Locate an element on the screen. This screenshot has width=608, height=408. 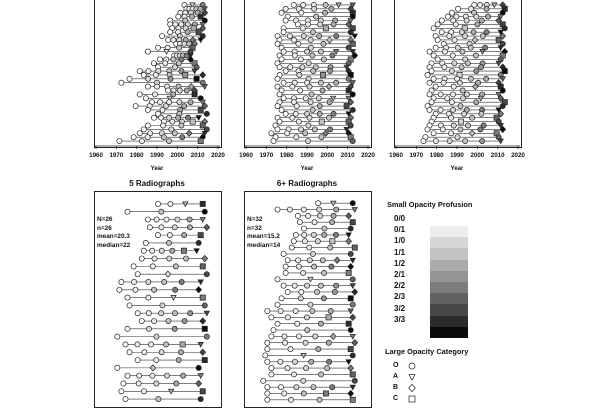
tick-label: 1960 is located at coordinates (96, 155).